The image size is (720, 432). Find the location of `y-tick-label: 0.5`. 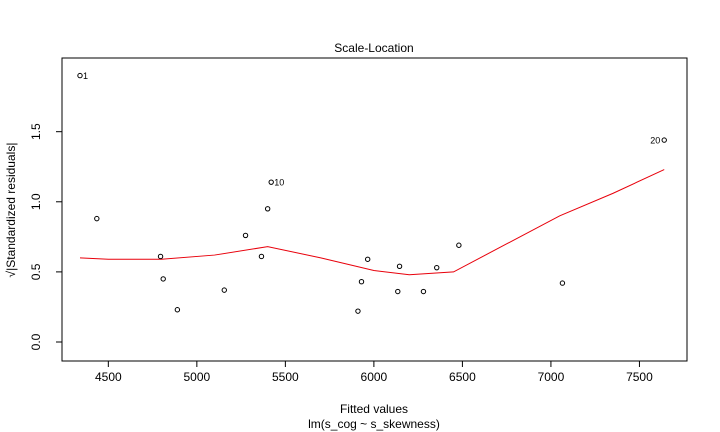

y-tick-label: 0.5 is located at coordinates (36, 271).